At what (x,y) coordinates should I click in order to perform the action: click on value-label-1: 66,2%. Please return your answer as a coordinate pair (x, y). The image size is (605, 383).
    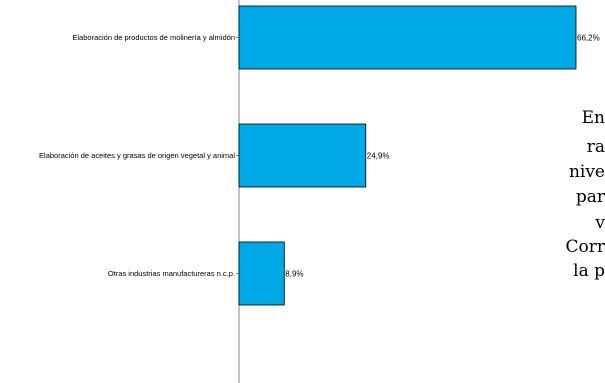
    Looking at the image, I should click on (588, 38).